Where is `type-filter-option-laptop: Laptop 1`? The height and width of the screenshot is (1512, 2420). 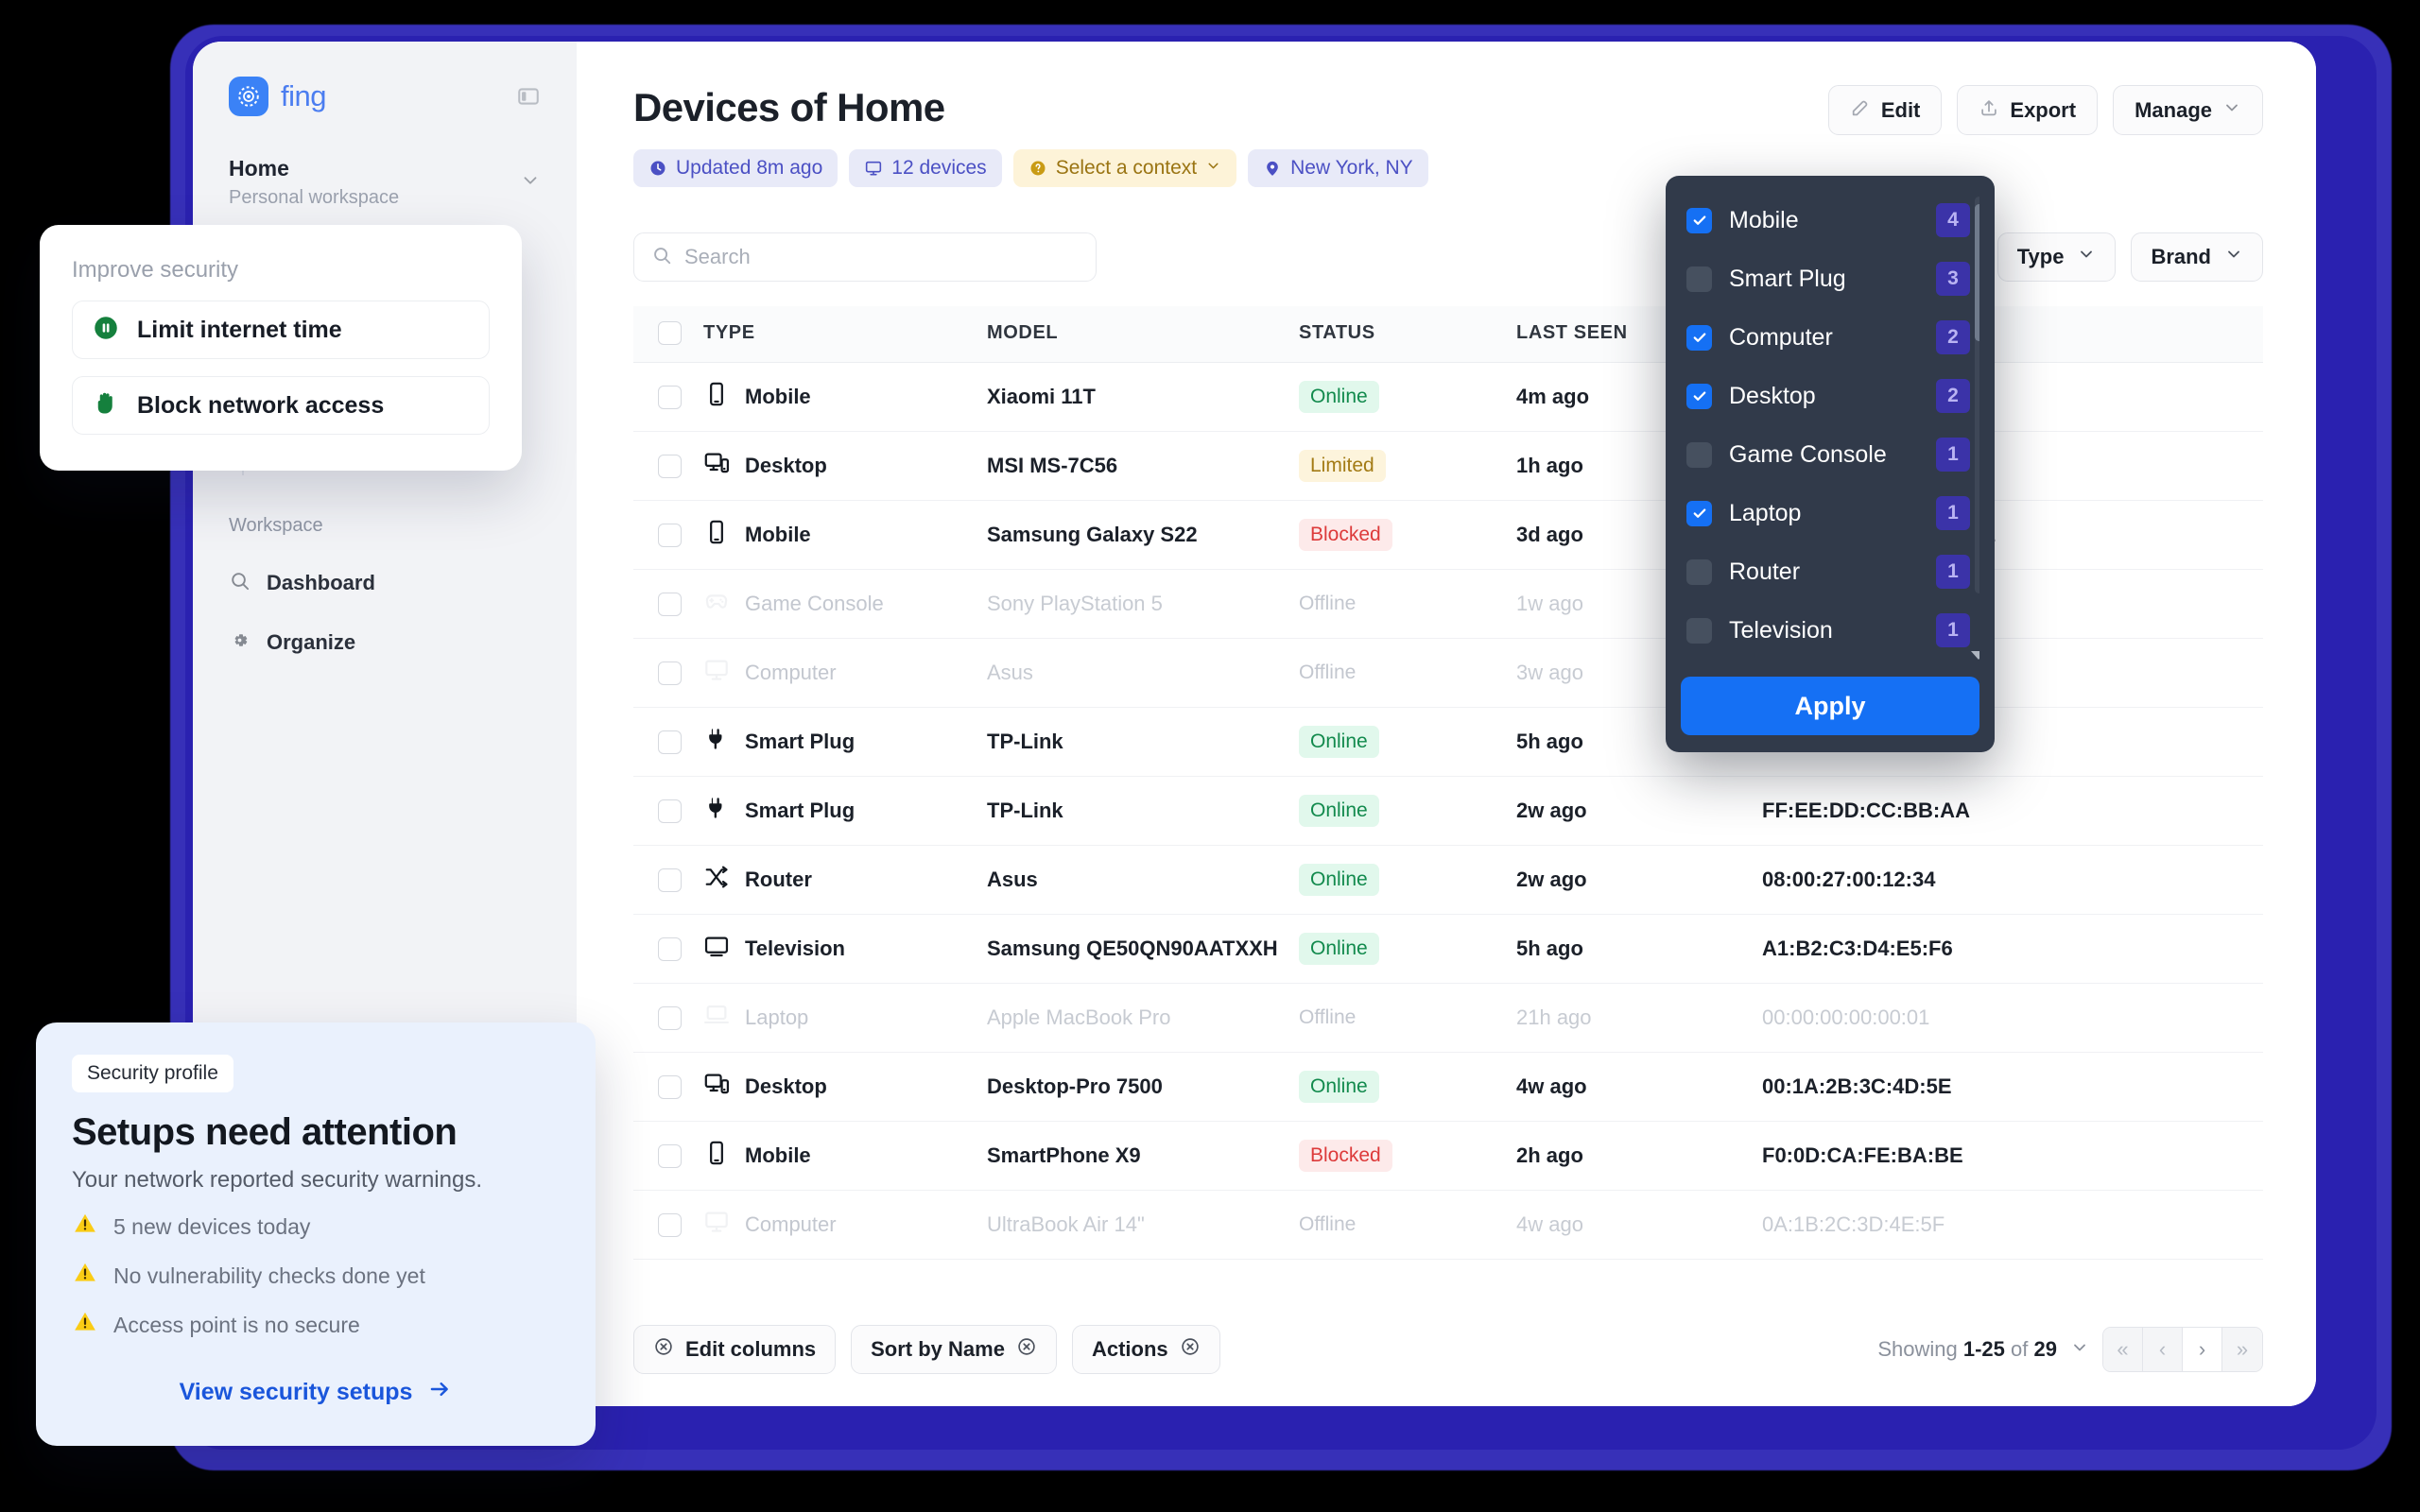 type-filter-option-laptop: Laptop 1 is located at coordinates (1825, 513).